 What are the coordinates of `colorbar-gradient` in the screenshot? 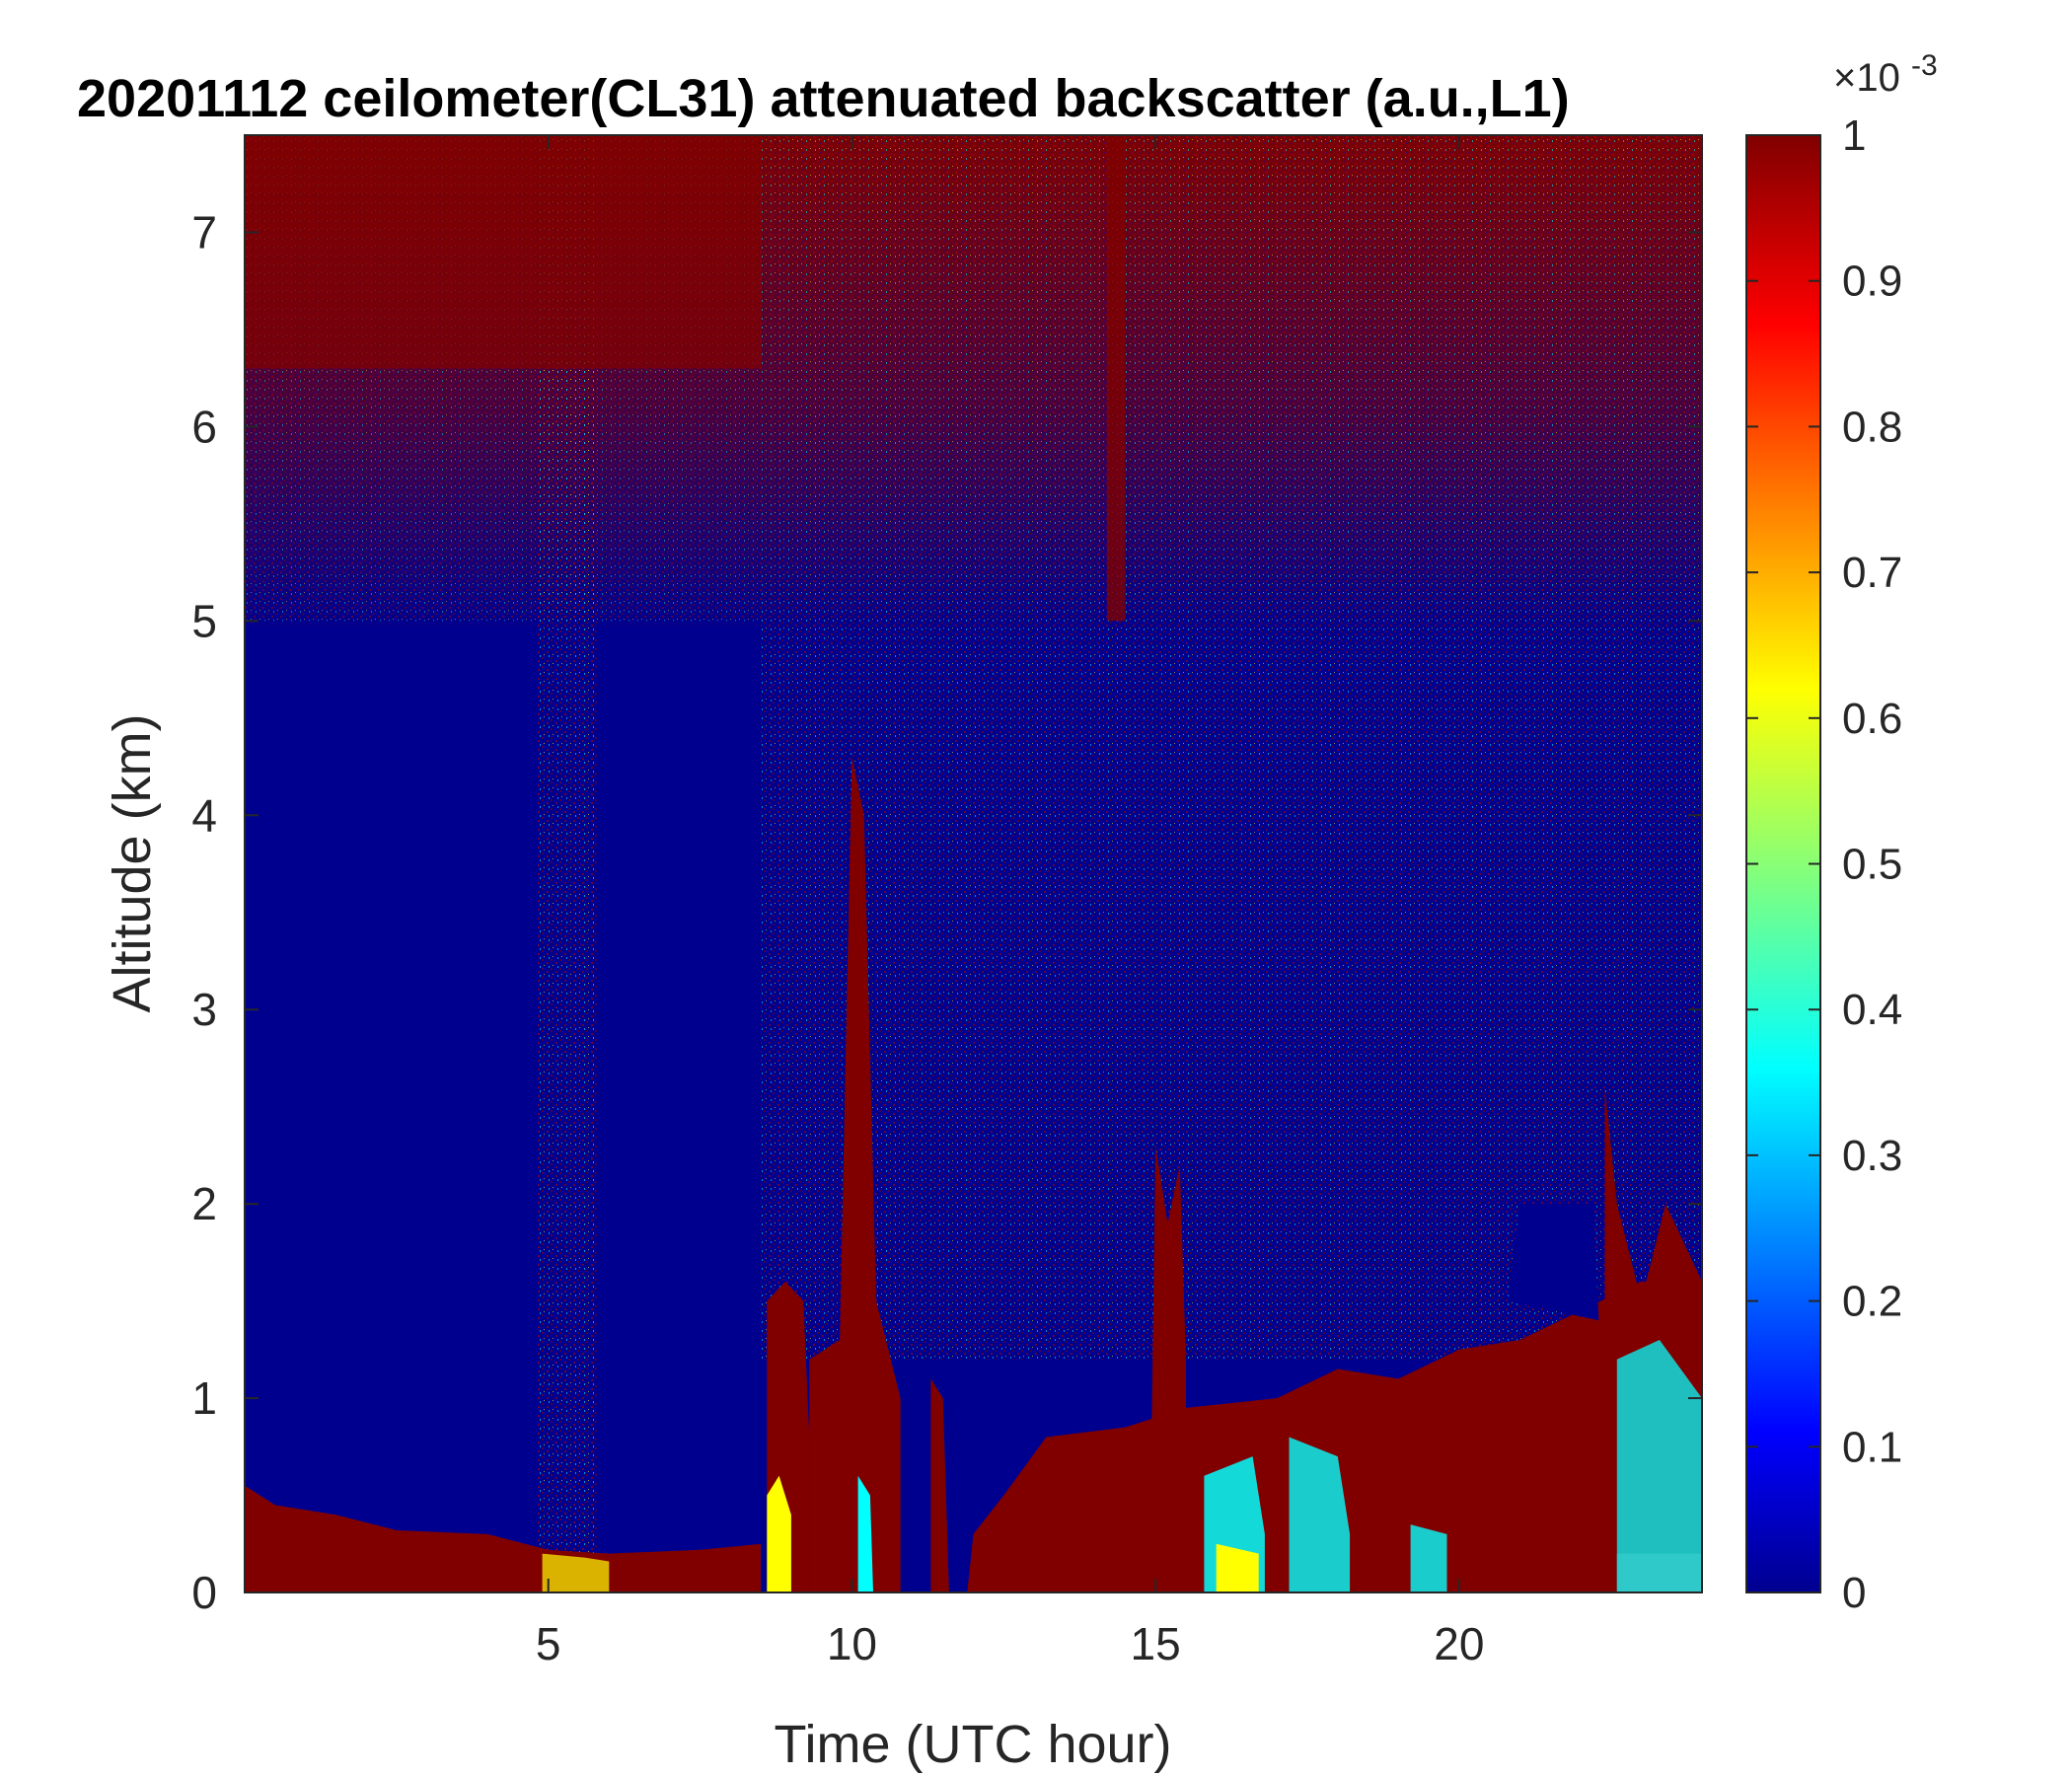 It's located at (1783, 864).